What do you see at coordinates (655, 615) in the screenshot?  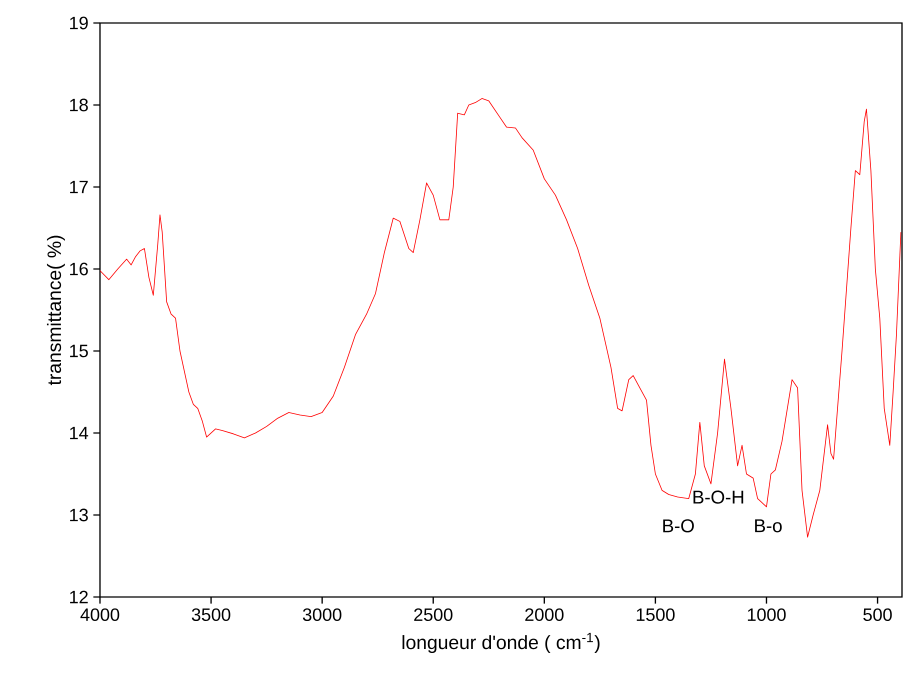 I see `x-tick-label: 1500` at bounding box center [655, 615].